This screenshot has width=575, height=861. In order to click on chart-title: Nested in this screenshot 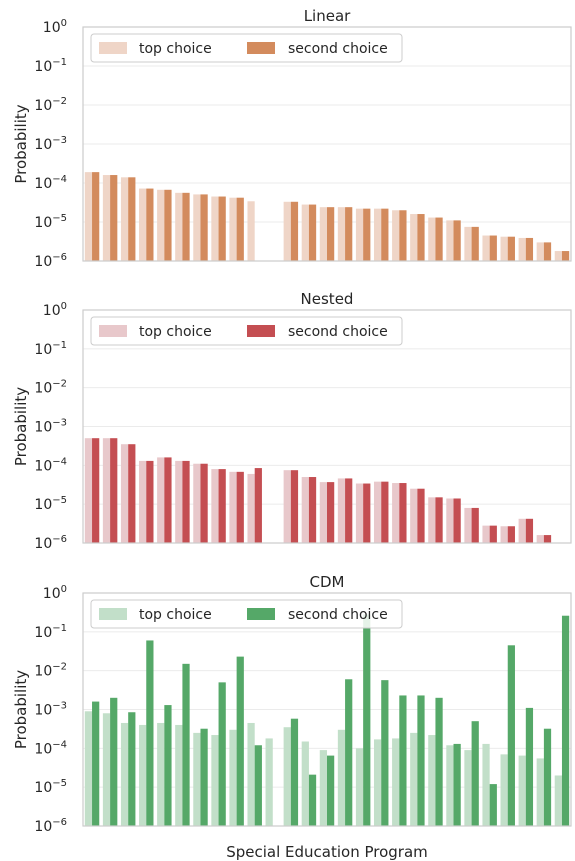, I will do `click(327, 299)`.